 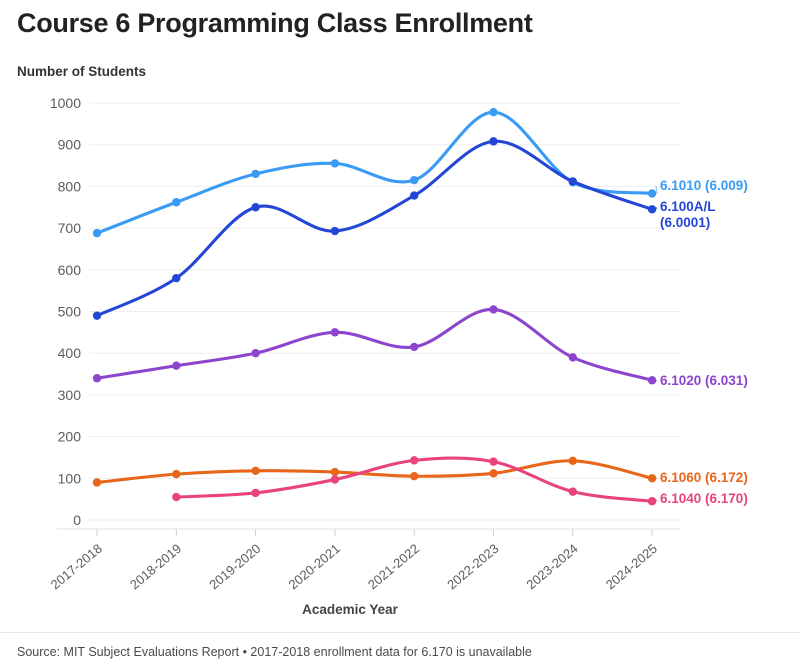 I want to click on x-tick-label: 2024-2025, so click(x=631, y=566).